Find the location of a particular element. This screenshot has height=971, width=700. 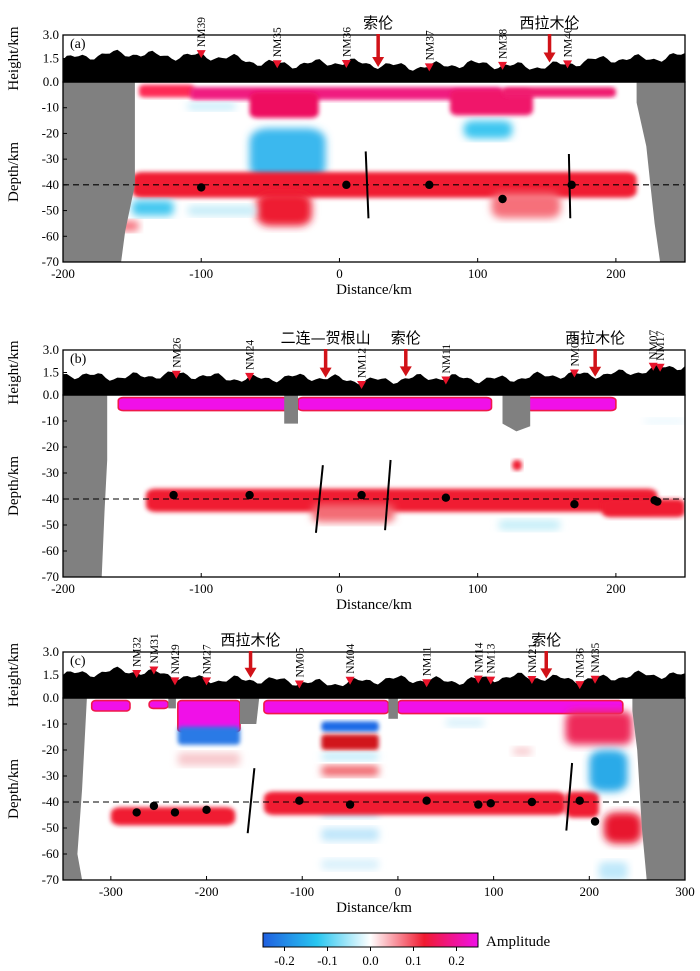

station-label: NM14 is located at coordinates (479, 657).